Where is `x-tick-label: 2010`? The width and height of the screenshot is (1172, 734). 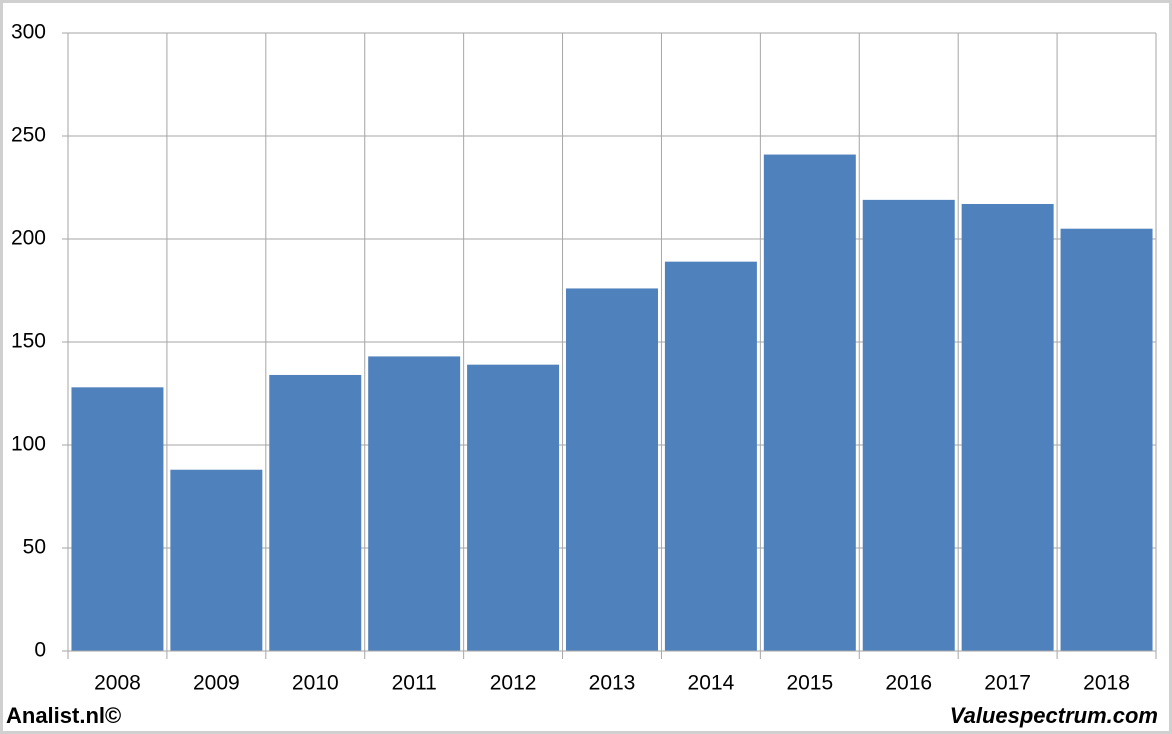 x-tick-label: 2010 is located at coordinates (315, 683).